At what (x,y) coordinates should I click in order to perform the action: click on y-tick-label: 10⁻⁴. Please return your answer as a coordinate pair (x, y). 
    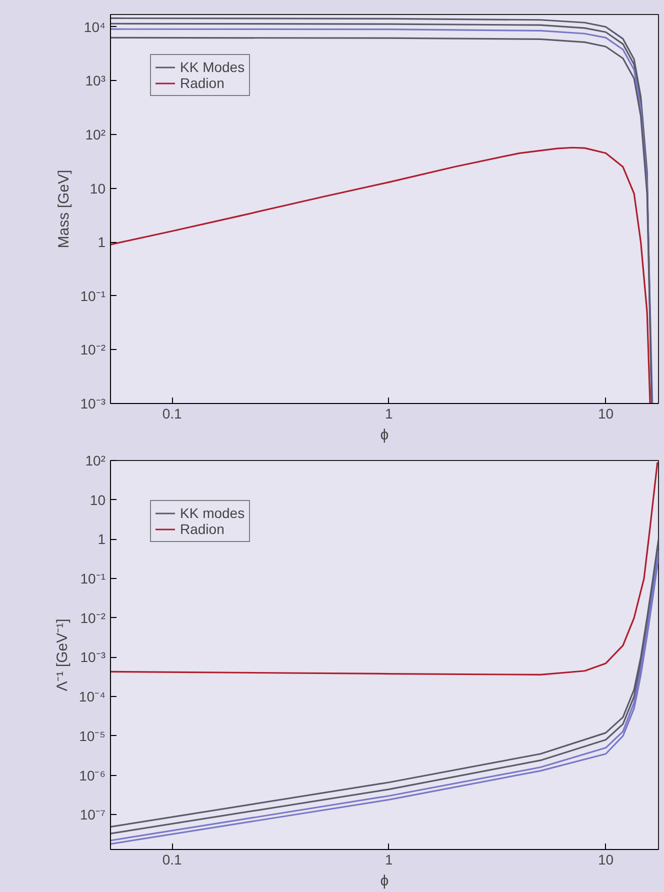
    Looking at the image, I should click on (92, 696).